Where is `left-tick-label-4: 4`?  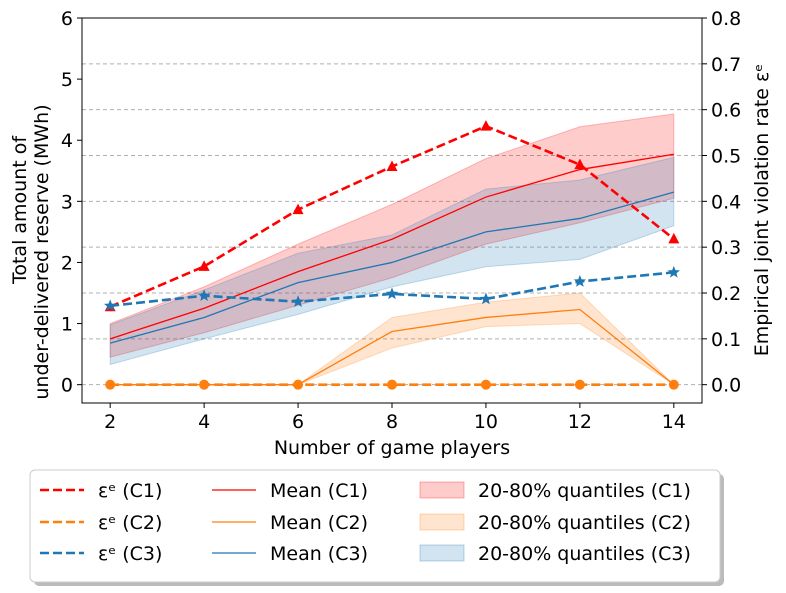
left-tick-label-4: 4 is located at coordinates (67, 141).